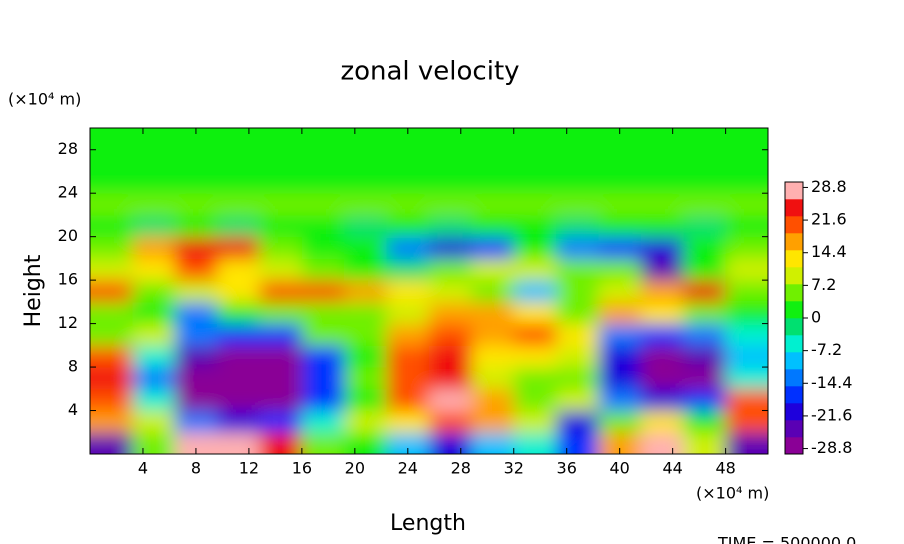 This screenshot has height=544, width=904. I want to click on x-tick-label: 24, so click(408, 468).